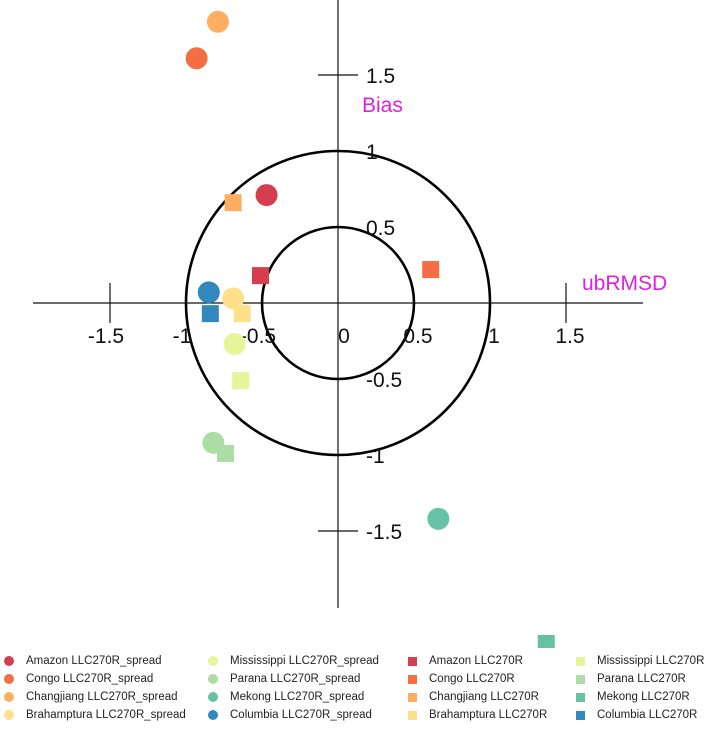 The image size is (714, 738). What do you see at coordinates (233, 203) in the screenshot?
I see `point-changjiang-llc270r` at bounding box center [233, 203].